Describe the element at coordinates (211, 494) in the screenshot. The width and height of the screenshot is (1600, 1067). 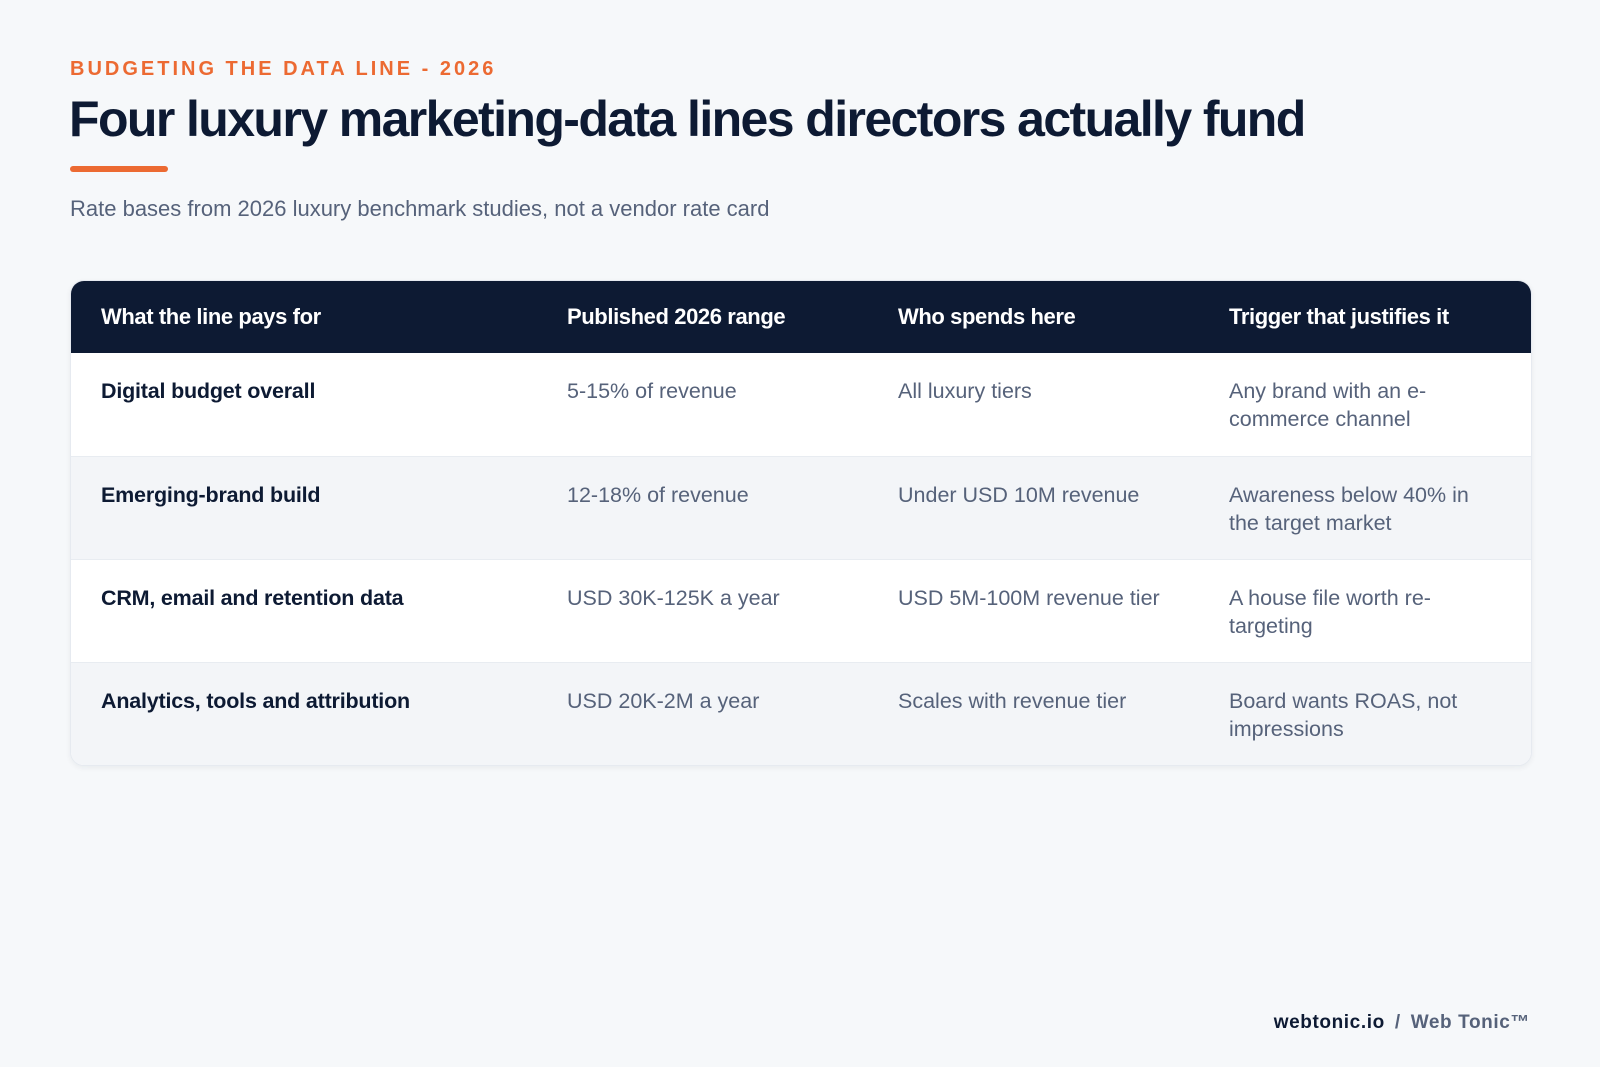
I see `cell-line: Emerging-brand build` at that location.